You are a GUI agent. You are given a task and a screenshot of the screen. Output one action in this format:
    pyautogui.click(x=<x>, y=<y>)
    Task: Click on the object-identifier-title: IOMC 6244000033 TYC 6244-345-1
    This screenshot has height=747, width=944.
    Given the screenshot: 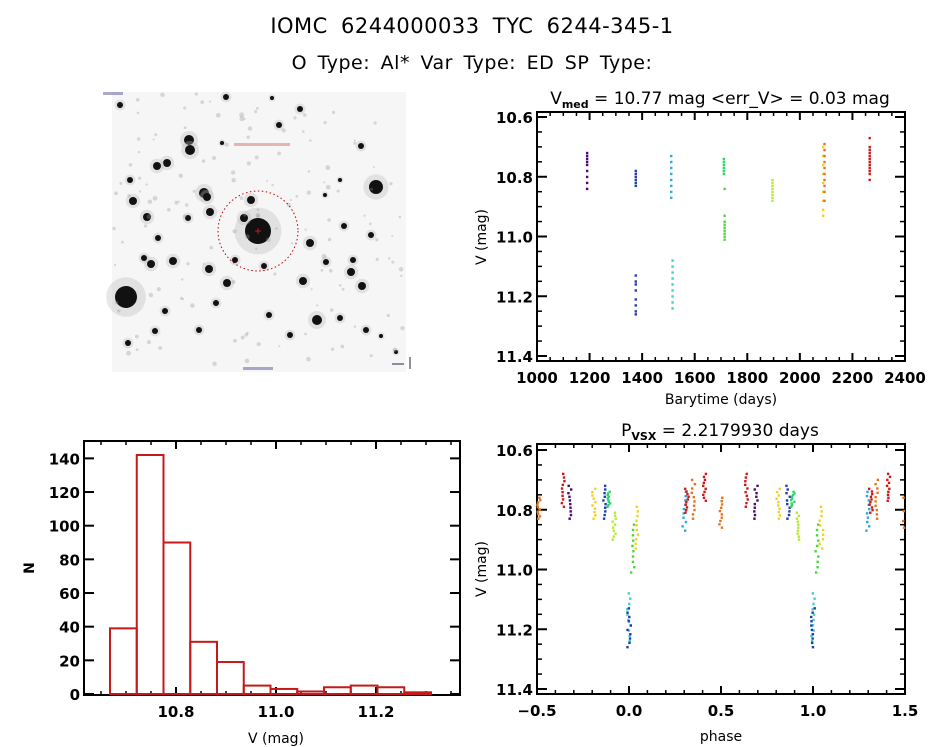 What is the action you would take?
    pyautogui.click(x=472, y=26)
    